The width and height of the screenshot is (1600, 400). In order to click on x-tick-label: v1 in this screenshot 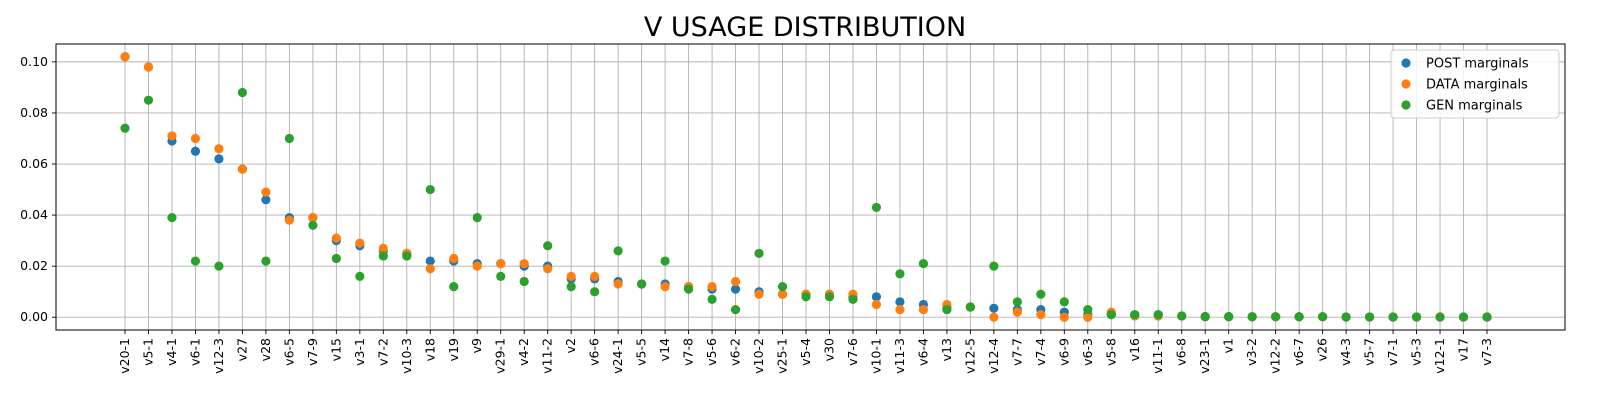, I will do `click(1228, 345)`.